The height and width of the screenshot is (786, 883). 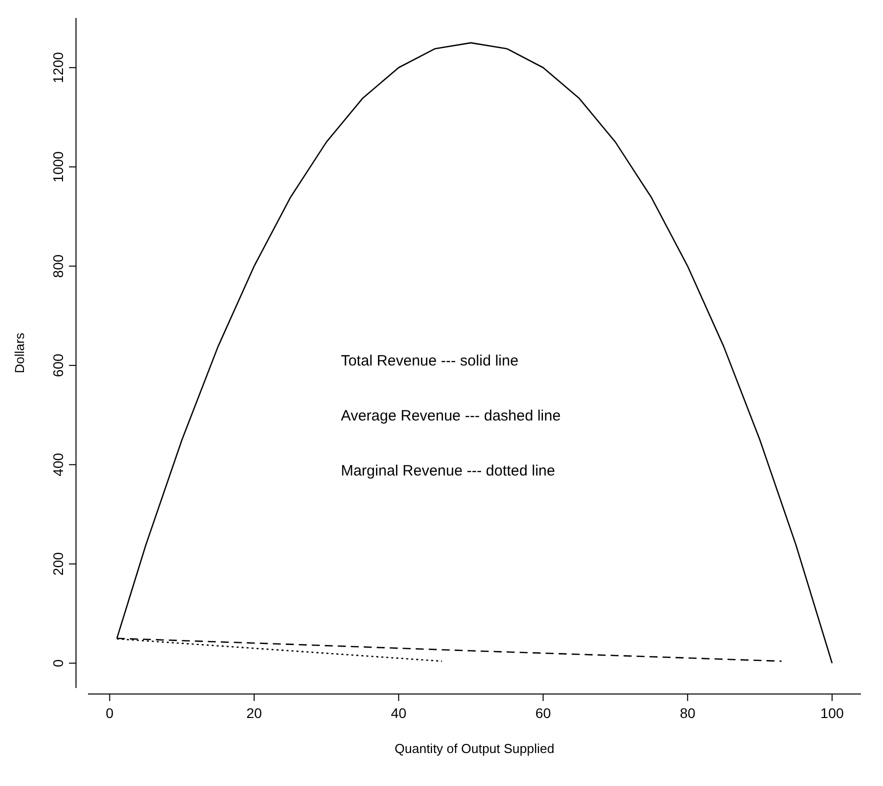 I want to click on y-tick-label: 800, so click(x=58, y=266).